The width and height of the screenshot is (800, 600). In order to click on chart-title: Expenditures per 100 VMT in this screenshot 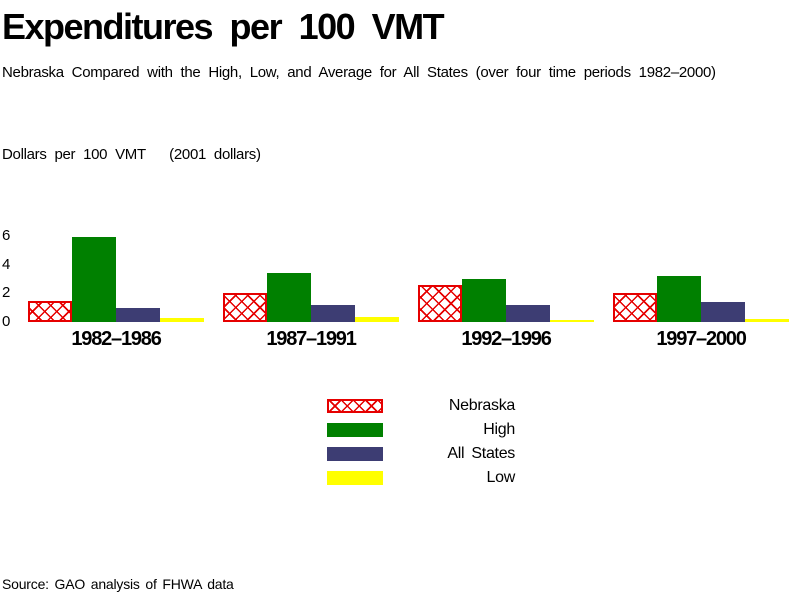, I will do `click(223, 26)`.